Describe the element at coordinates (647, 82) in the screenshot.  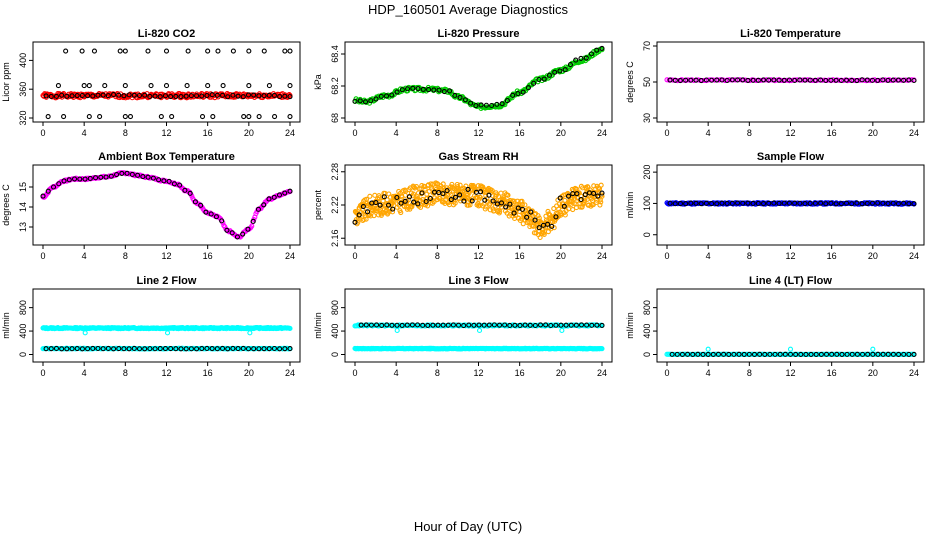
I see `y-tick-label: 50` at that location.